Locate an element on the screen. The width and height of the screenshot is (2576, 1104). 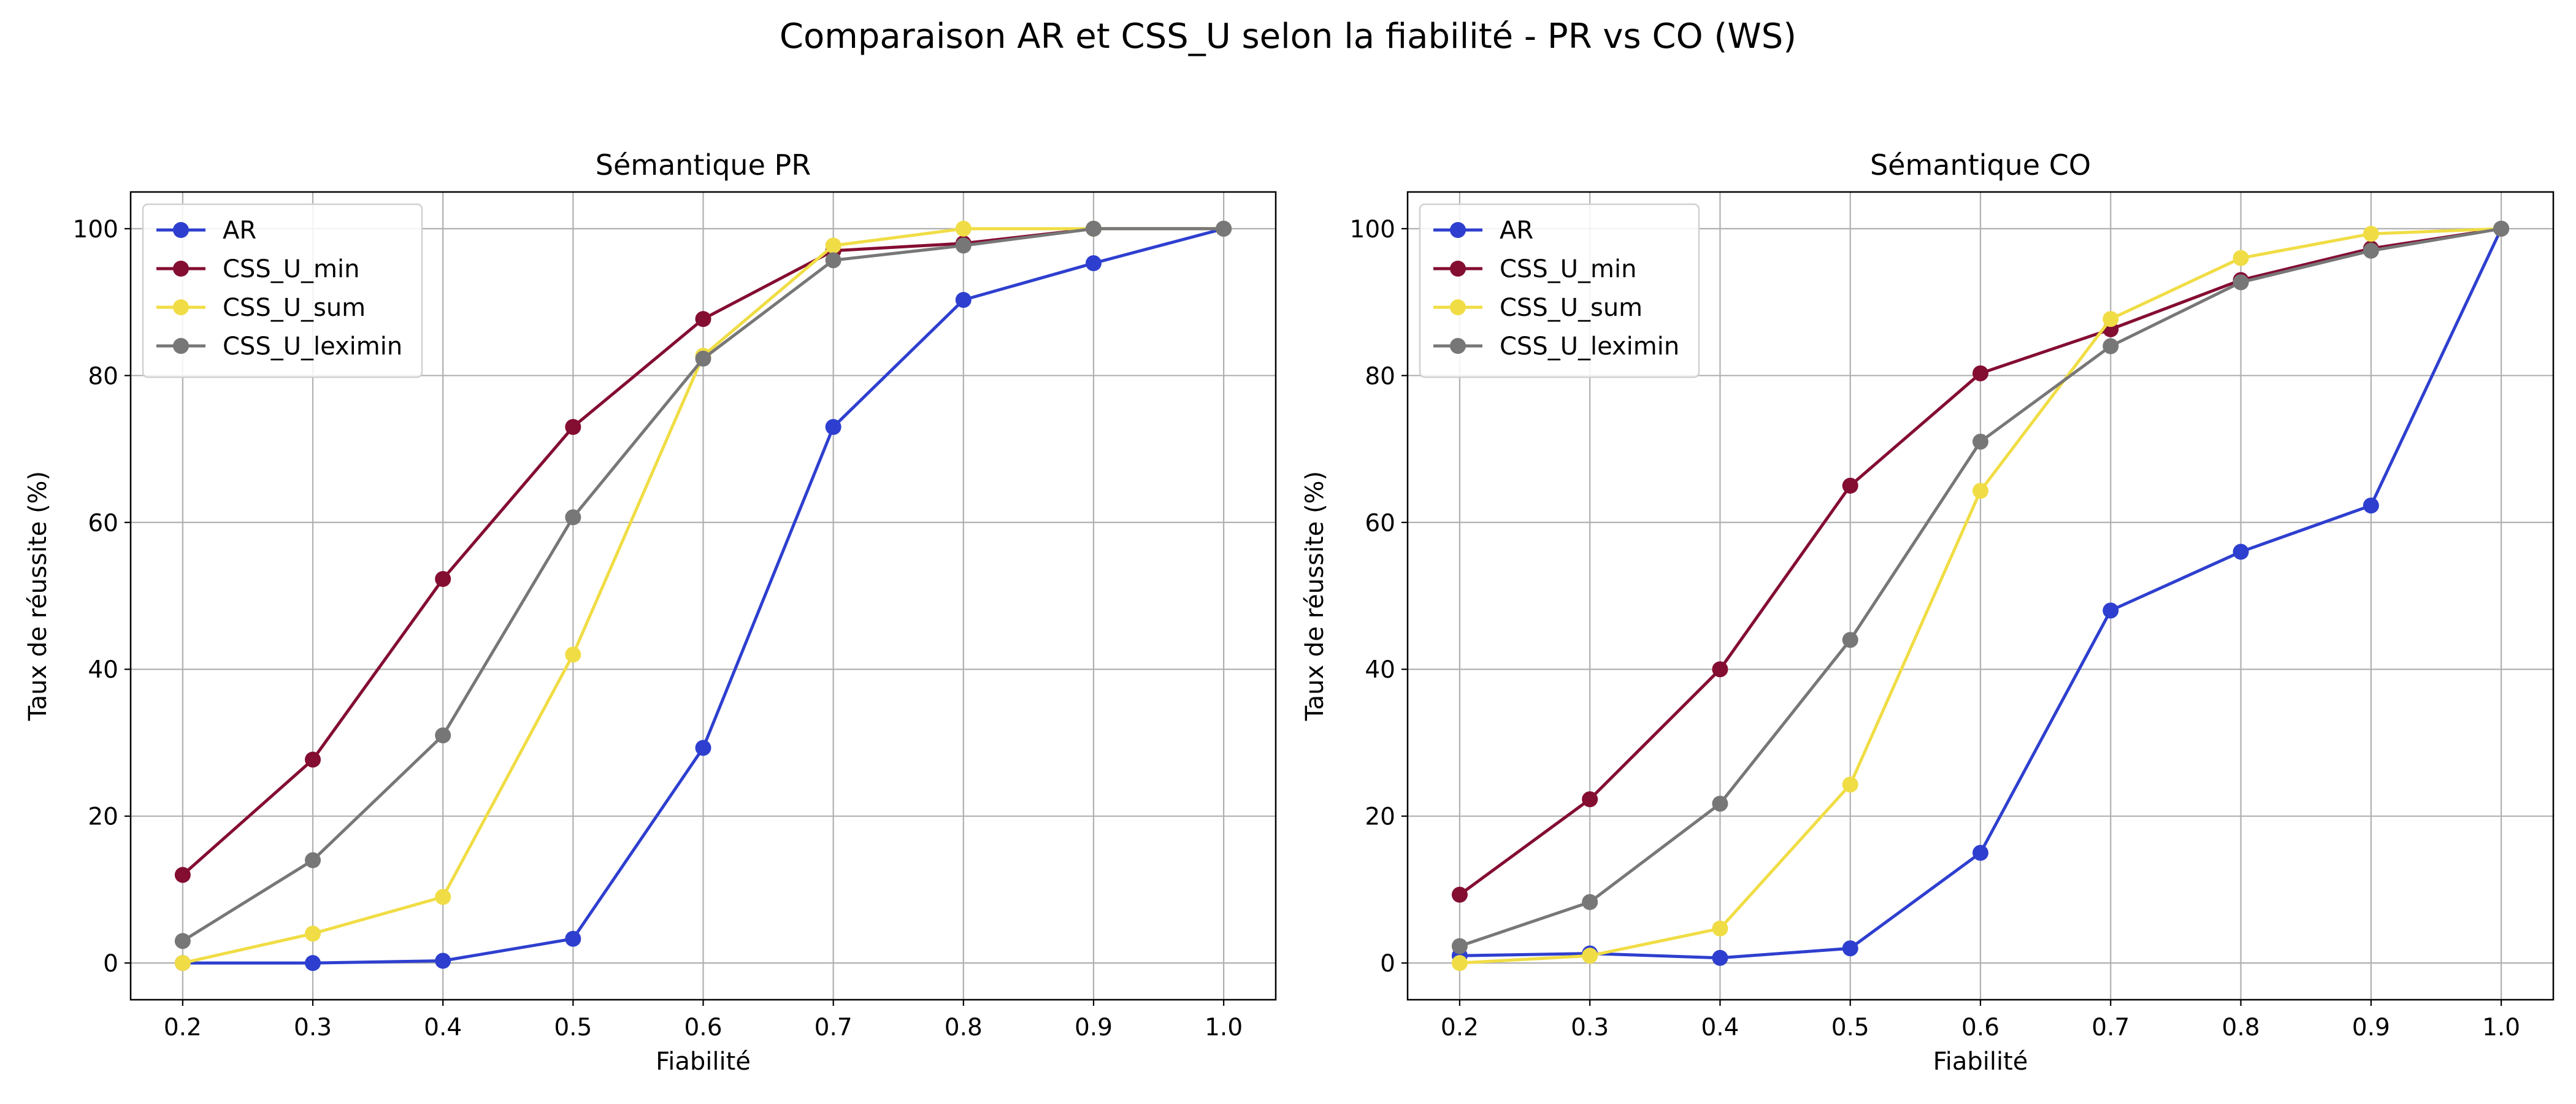
panel-title: Sémantique CO is located at coordinates (1980, 165).